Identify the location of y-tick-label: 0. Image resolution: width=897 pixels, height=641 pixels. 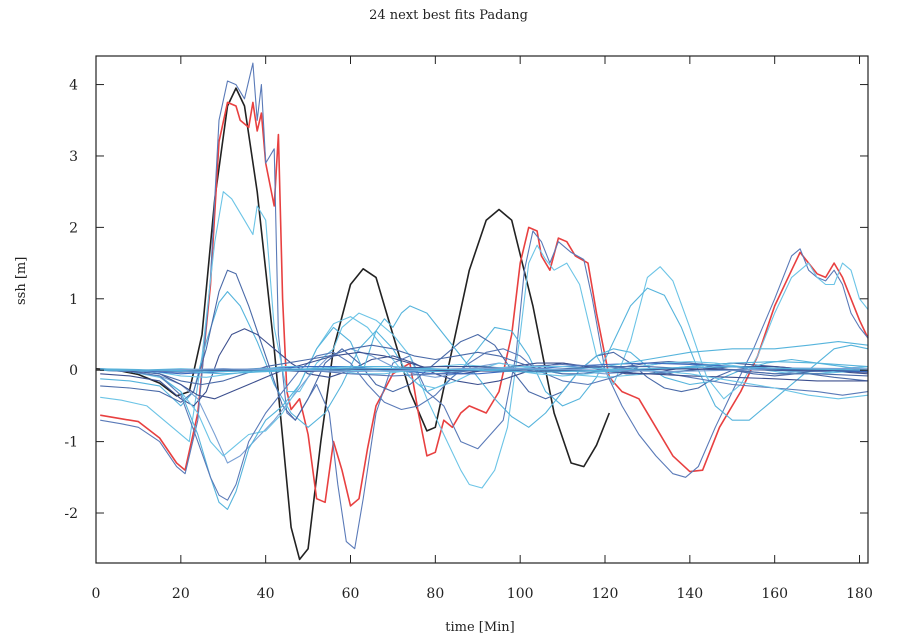
(73, 371).